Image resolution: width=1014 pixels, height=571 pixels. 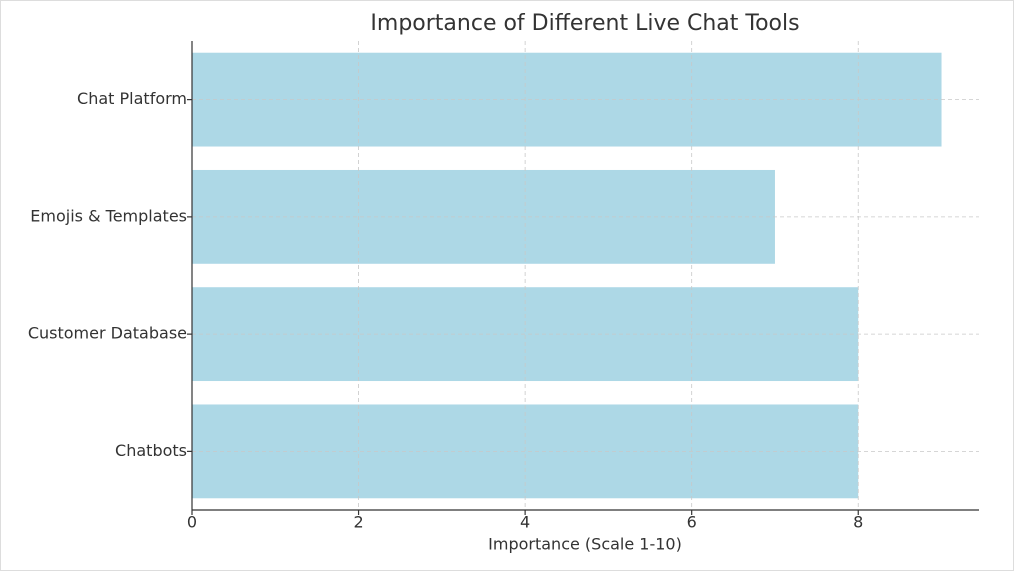 What do you see at coordinates (692, 522) in the screenshot?
I see `x-tick-label: 6` at bounding box center [692, 522].